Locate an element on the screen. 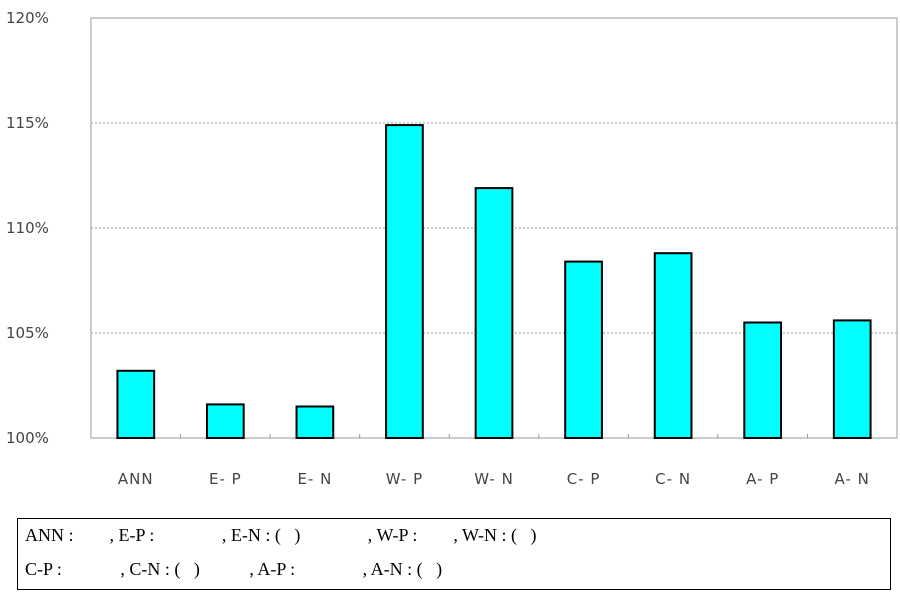 The width and height of the screenshot is (900, 597). x-tick-label: W- P is located at coordinates (404, 479).